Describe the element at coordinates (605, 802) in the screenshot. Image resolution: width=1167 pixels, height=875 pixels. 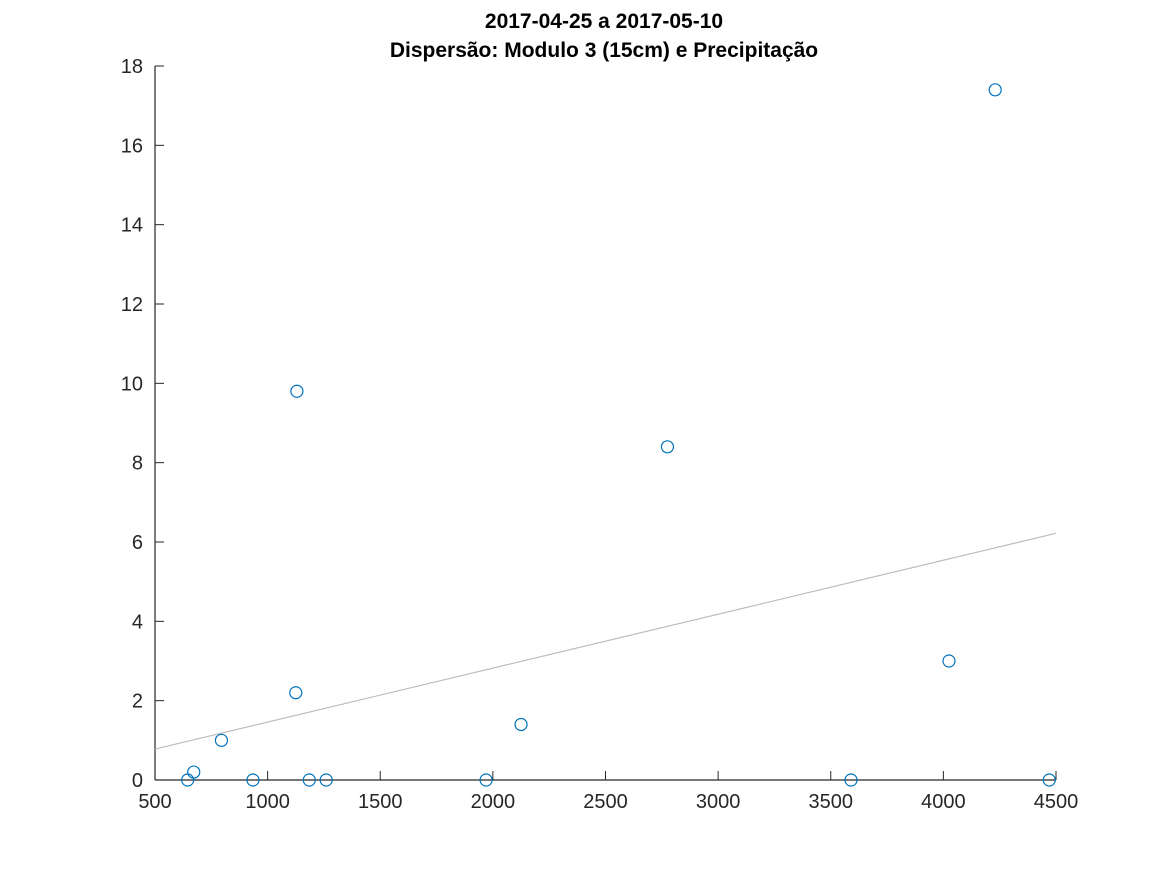
I see `x-tick-label: 2500` at that location.